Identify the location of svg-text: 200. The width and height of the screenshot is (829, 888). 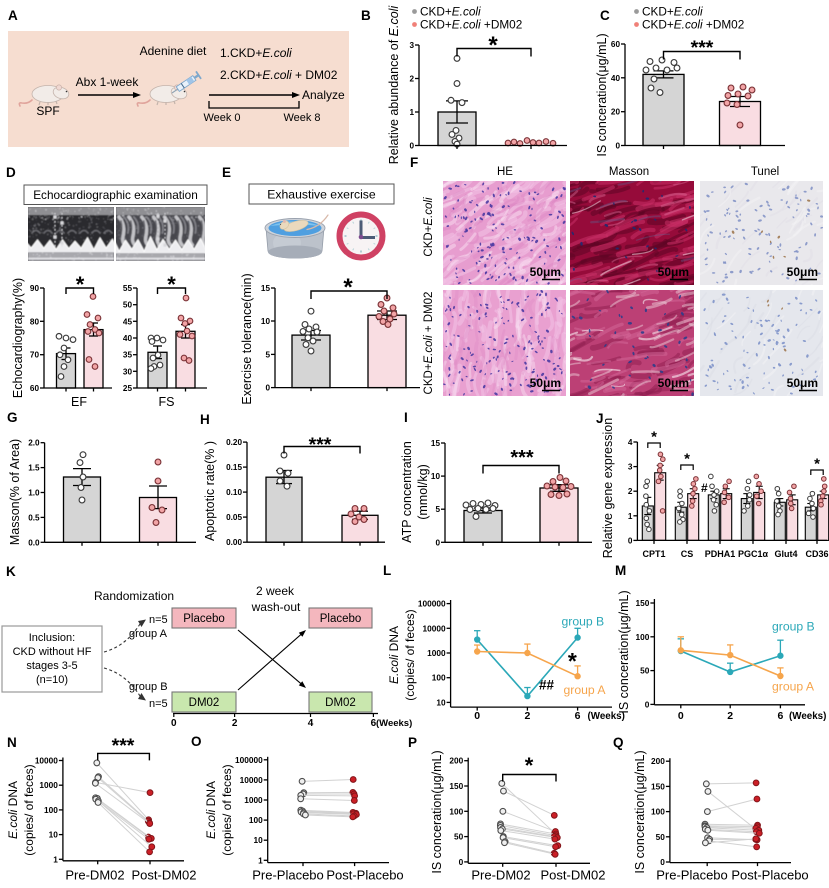
(658, 761).